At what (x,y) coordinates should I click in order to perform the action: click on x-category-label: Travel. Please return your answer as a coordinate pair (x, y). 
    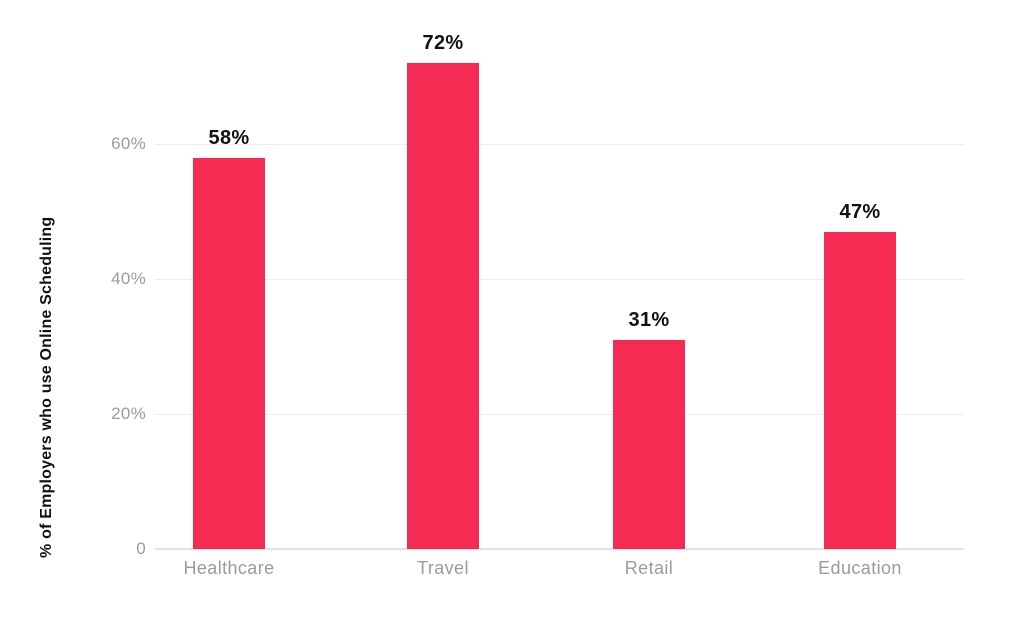
    Looking at the image, I should click on (443, 568).